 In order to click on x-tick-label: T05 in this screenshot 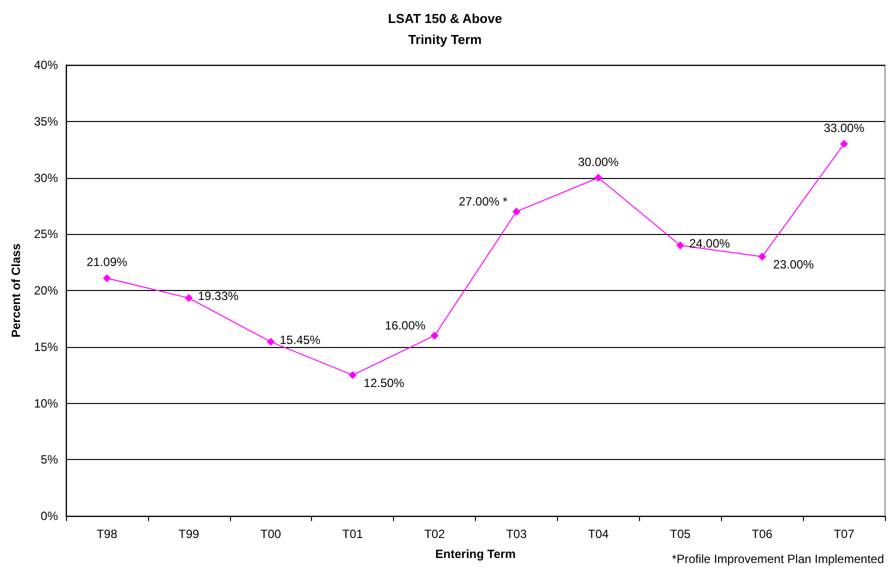, I will do `click(680, 534)`.